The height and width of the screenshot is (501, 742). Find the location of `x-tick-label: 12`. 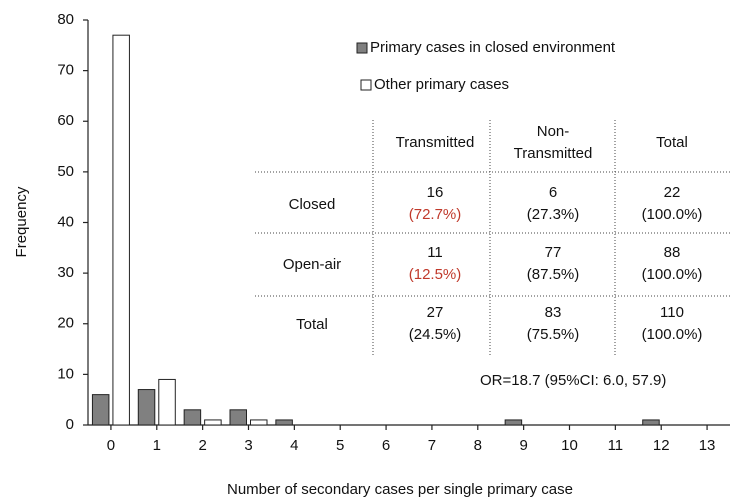

x-tick-label: 12 is located at coordinates (661, 445).